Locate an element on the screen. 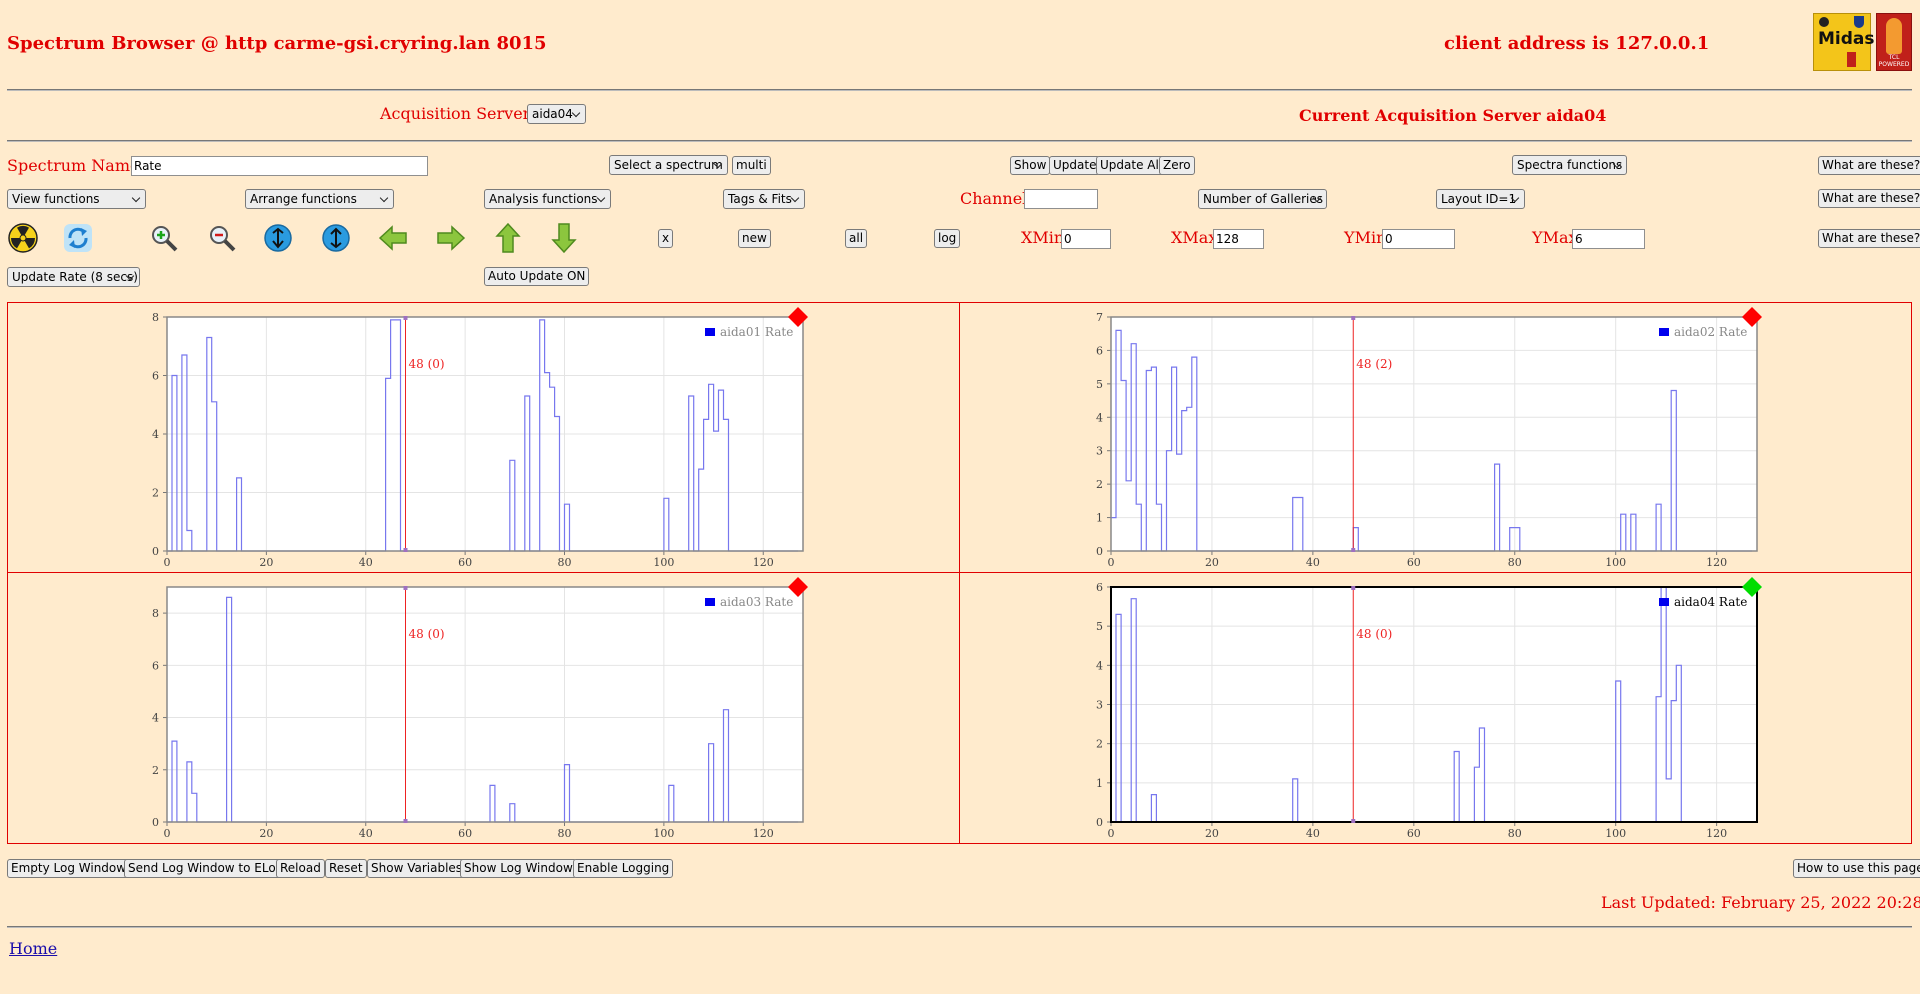  zoom-out-icon is located at coordinates (222, 238).